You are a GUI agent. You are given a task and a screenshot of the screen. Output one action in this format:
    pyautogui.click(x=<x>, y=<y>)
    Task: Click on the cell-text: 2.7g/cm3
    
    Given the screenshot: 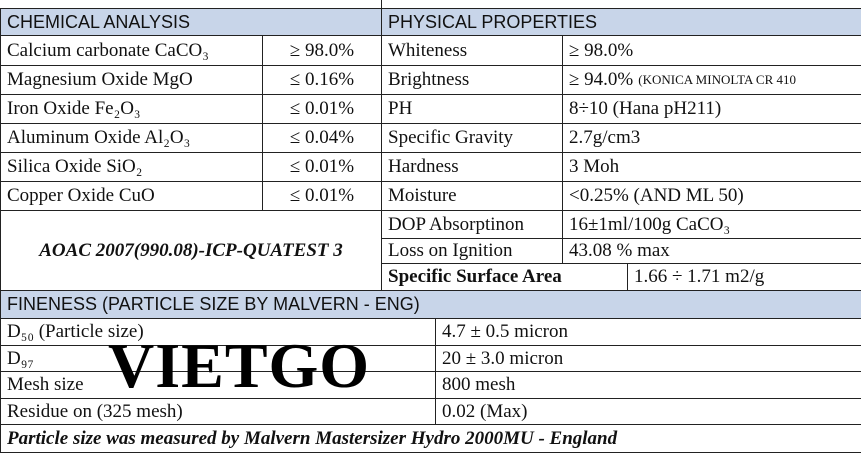 What is the action you would take?
    pyautogui.click(x=605, y=137)
    